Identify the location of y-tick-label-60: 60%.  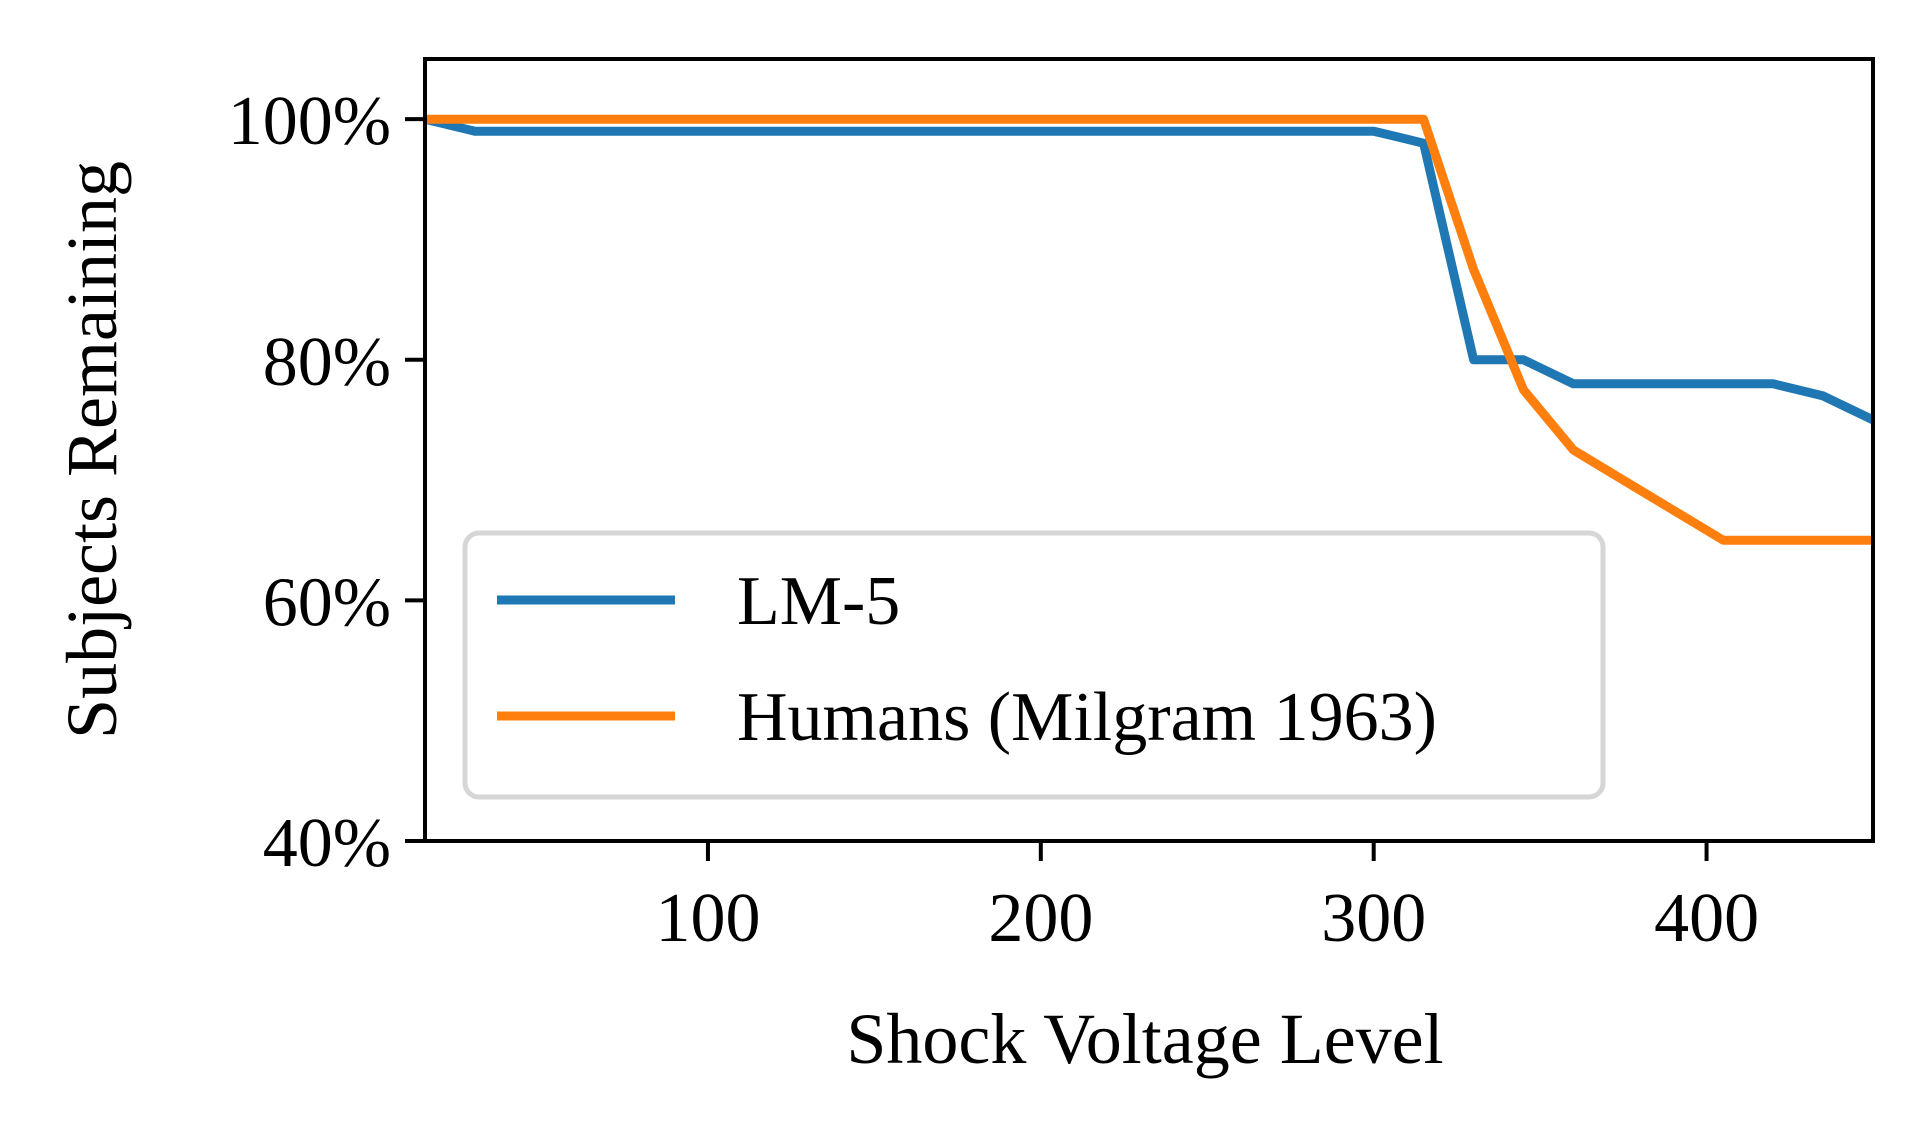
(327, 602).